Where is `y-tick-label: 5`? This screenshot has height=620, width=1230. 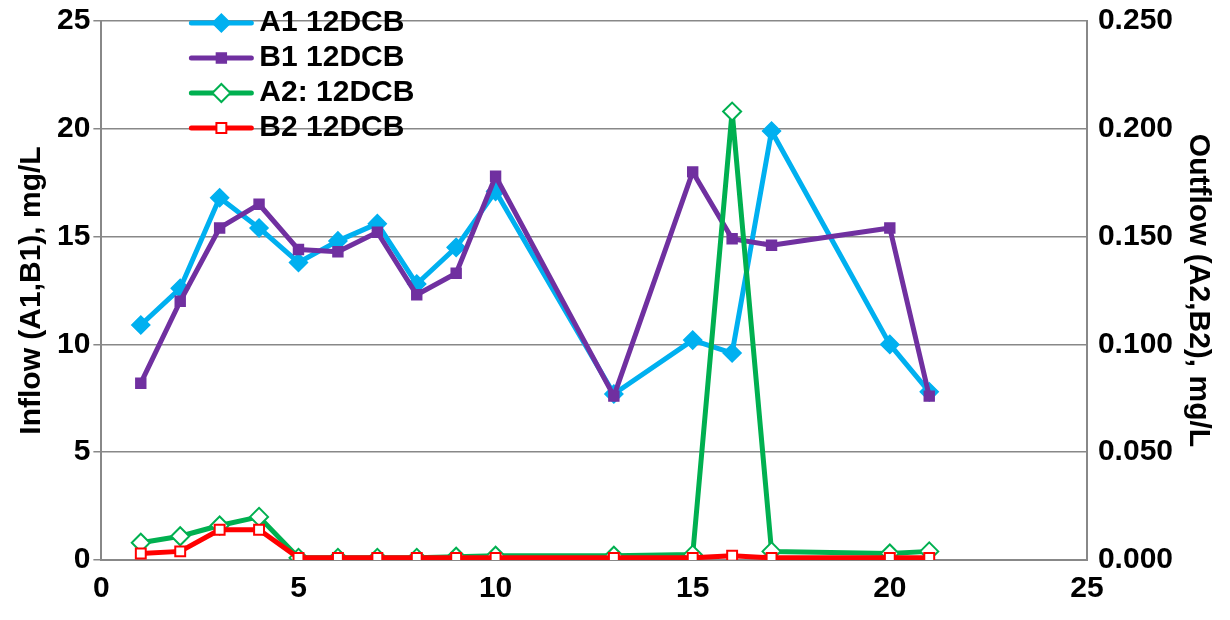 y-tick-label: 5 is located at coordinates (82, 450).